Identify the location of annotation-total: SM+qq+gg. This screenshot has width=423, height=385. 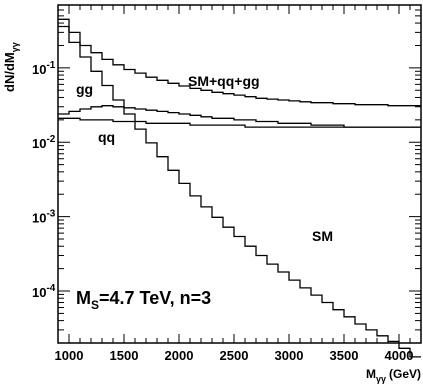
(224, 81).